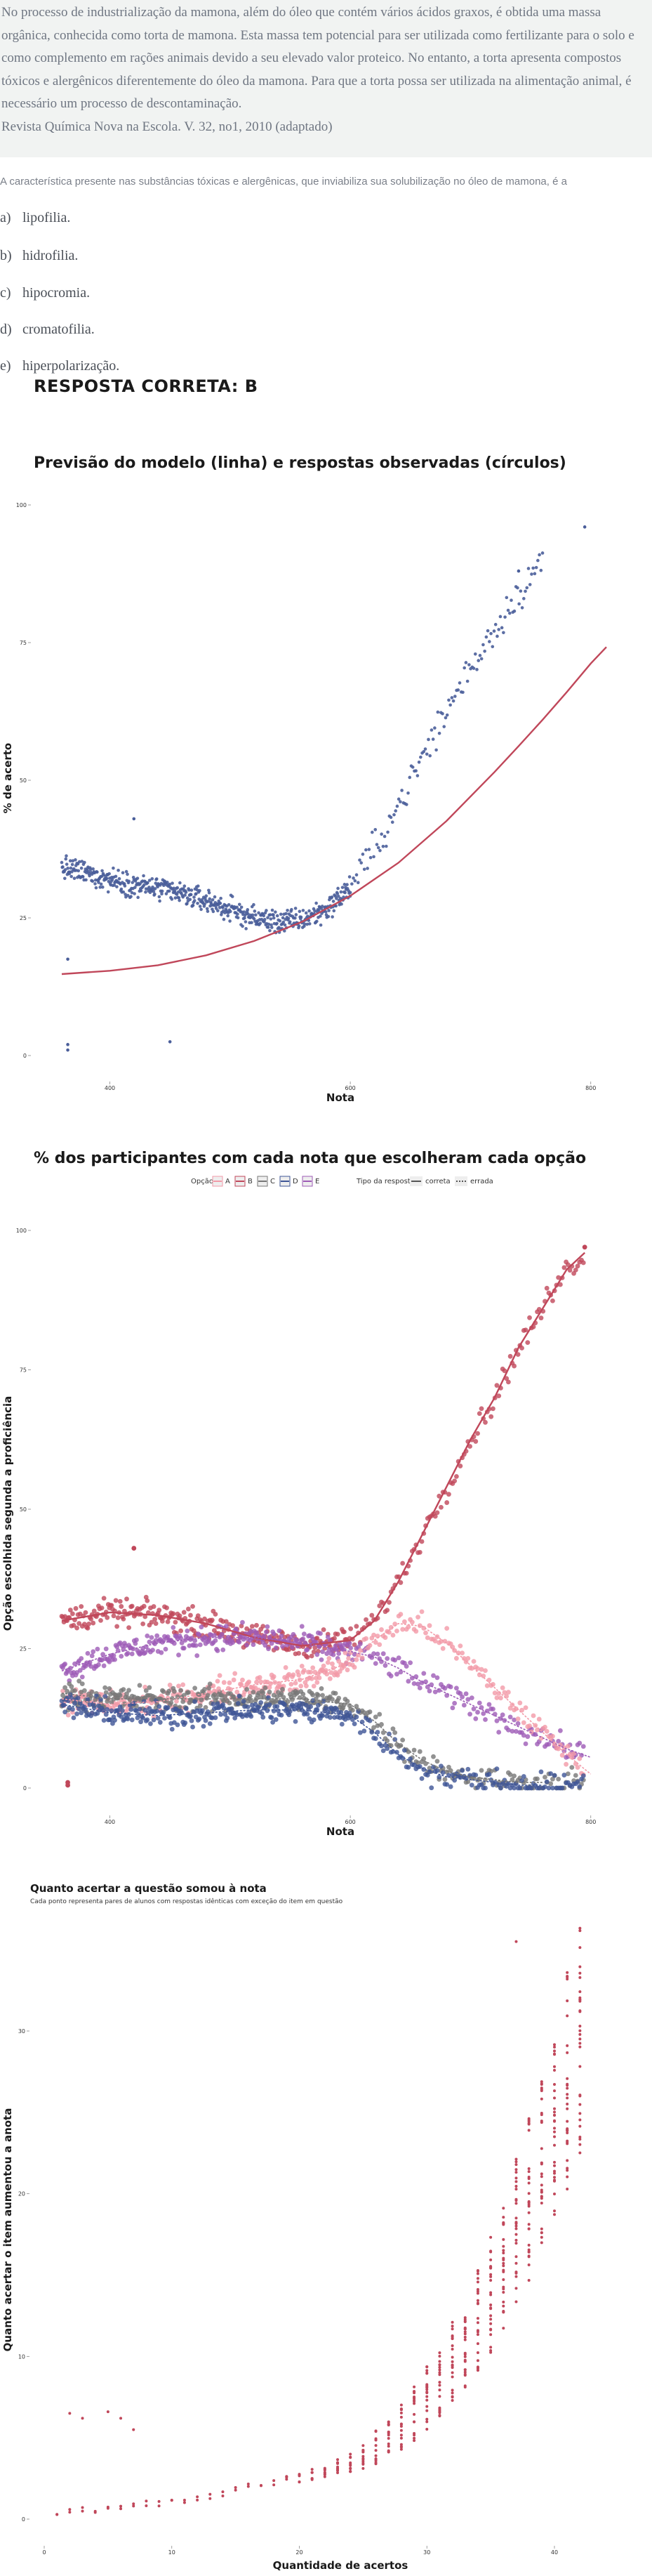  I want to click on alternative-b: b) hidrofilia., so click(39, 256).